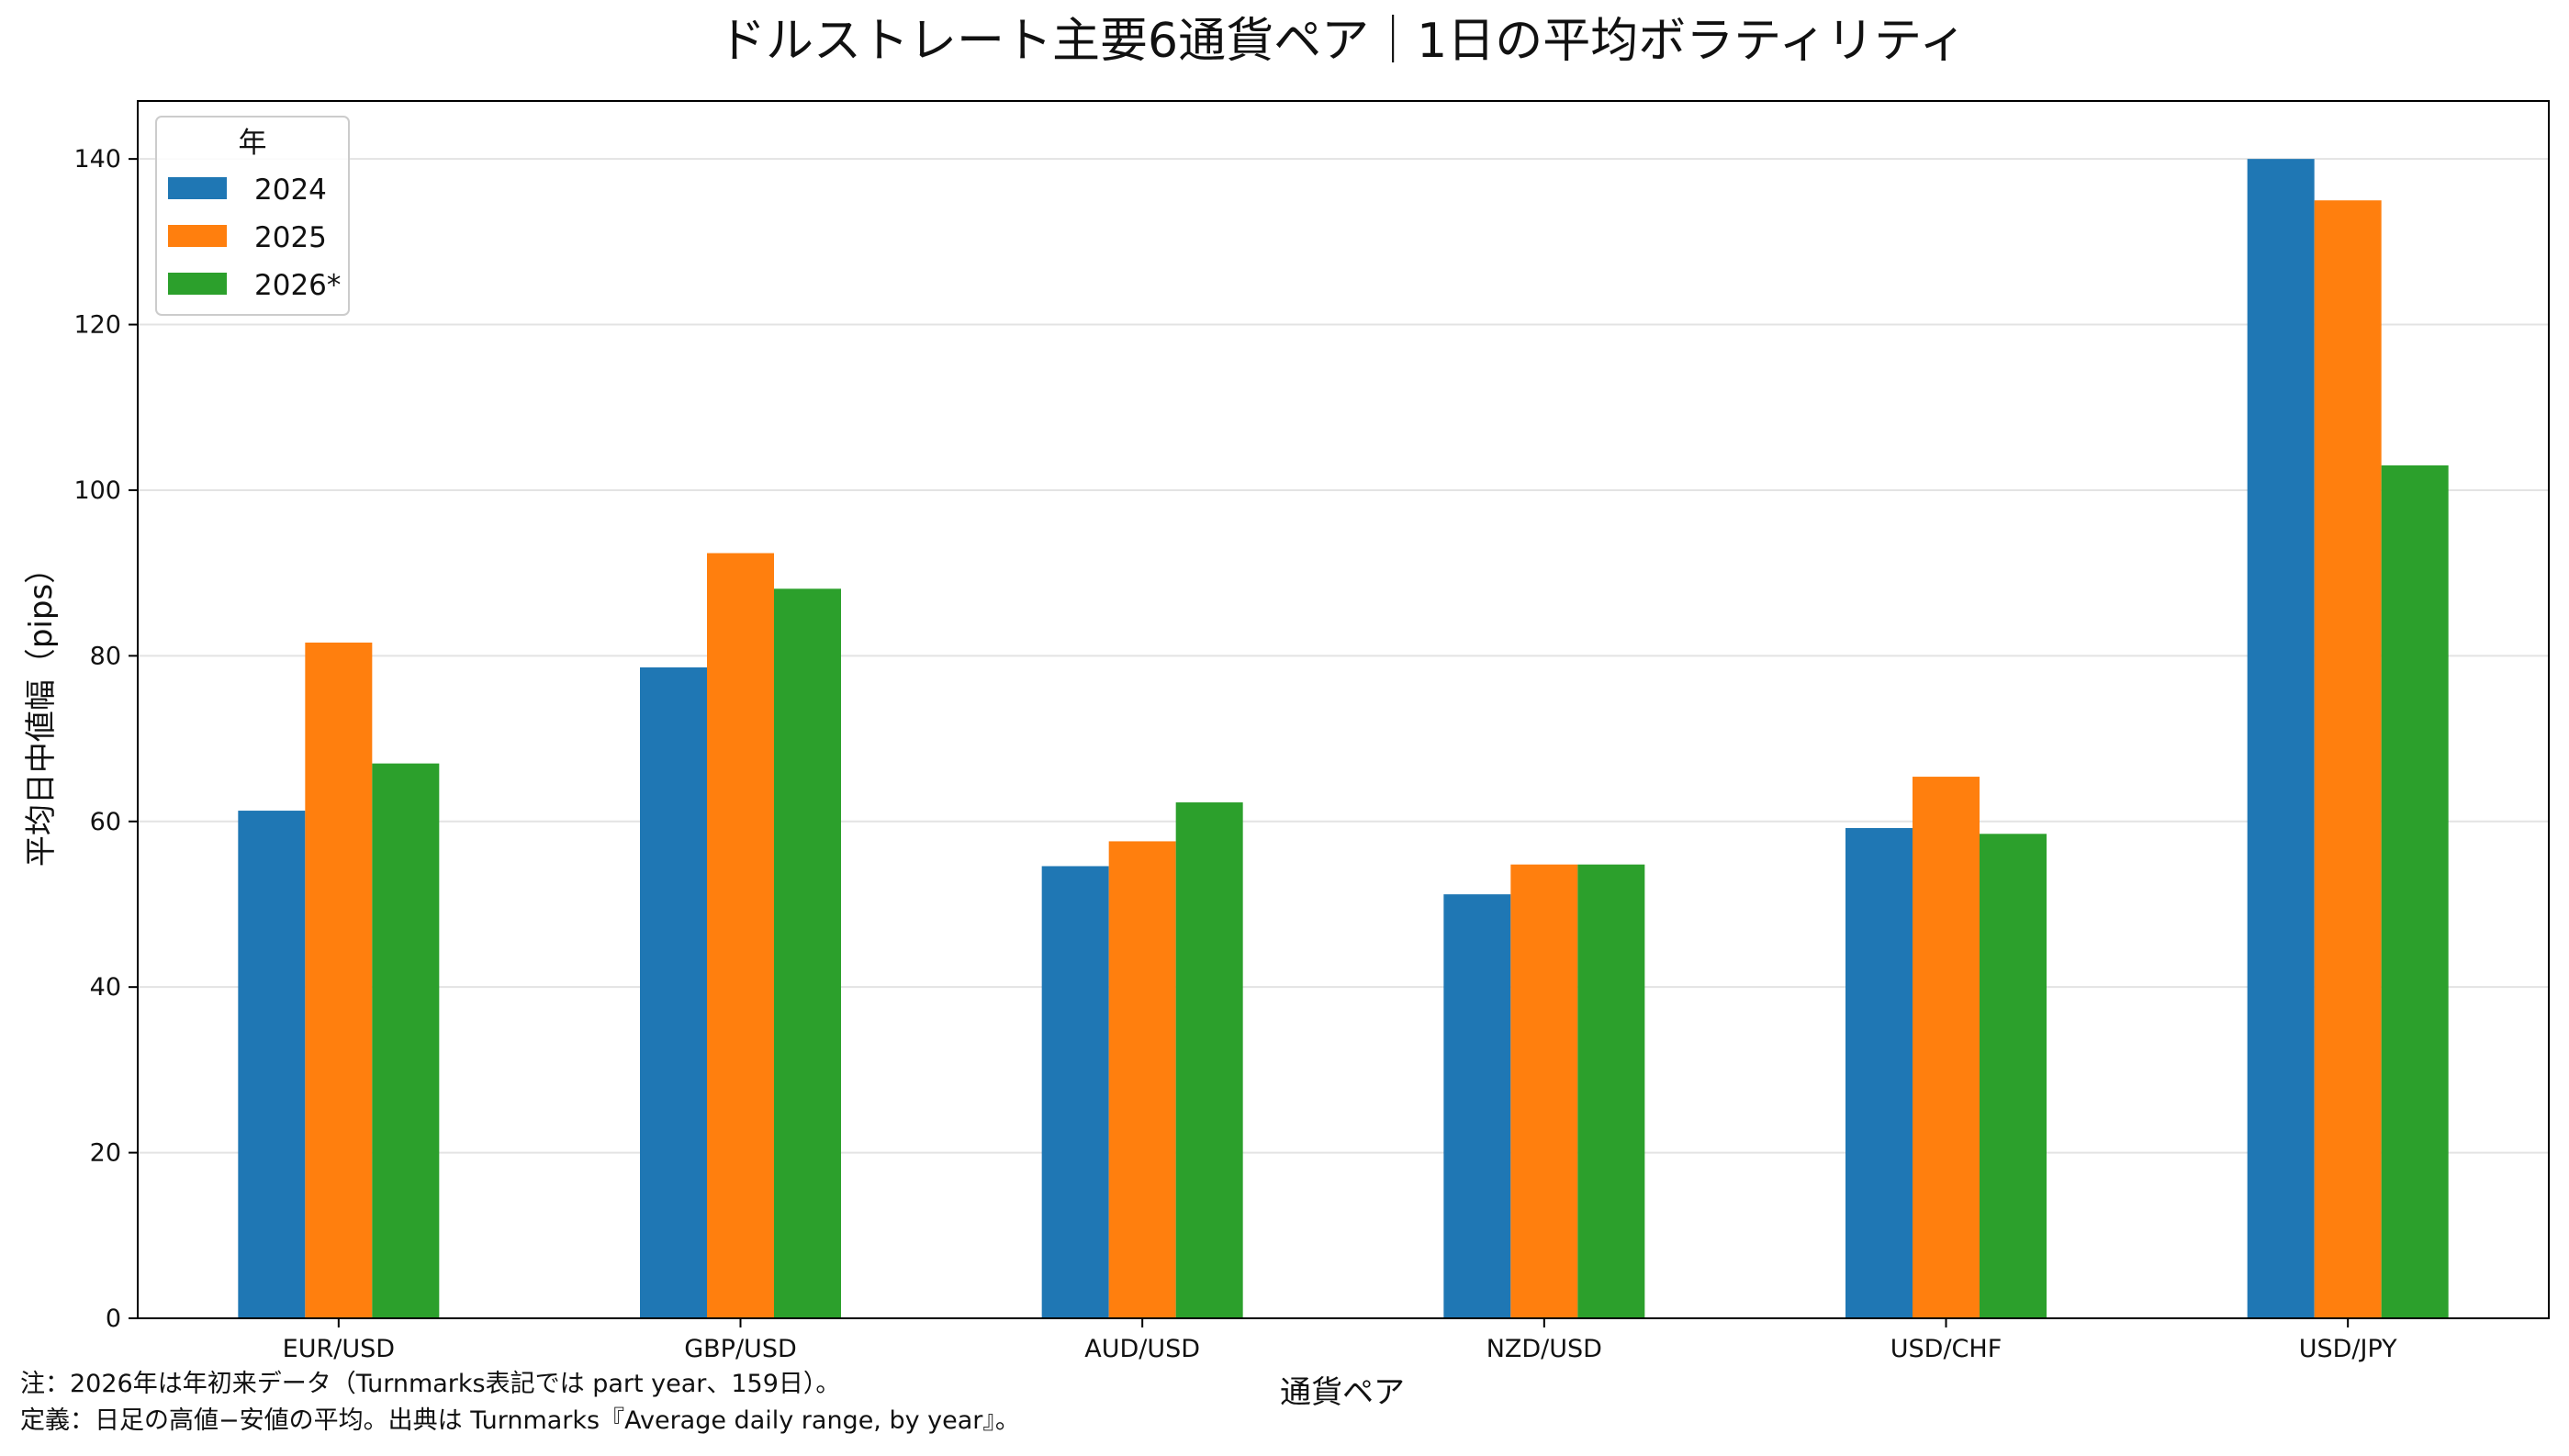 The height and width of the screenshot is (1456, 2569). What do you see at coordinates (198, 188) in the screenshot?
I see `legend-swatch-2024` at bounding box center [198, 188].